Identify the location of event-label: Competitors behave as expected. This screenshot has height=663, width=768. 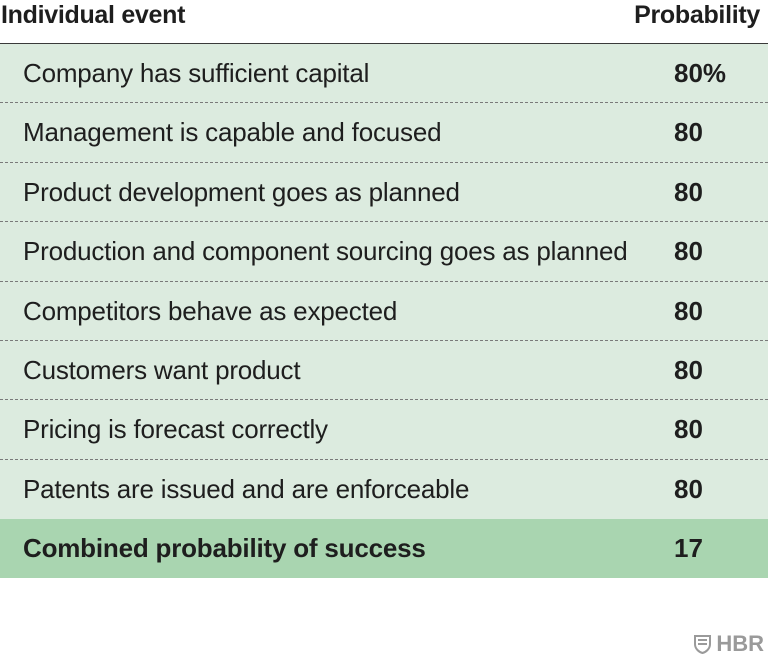
(210, 310).